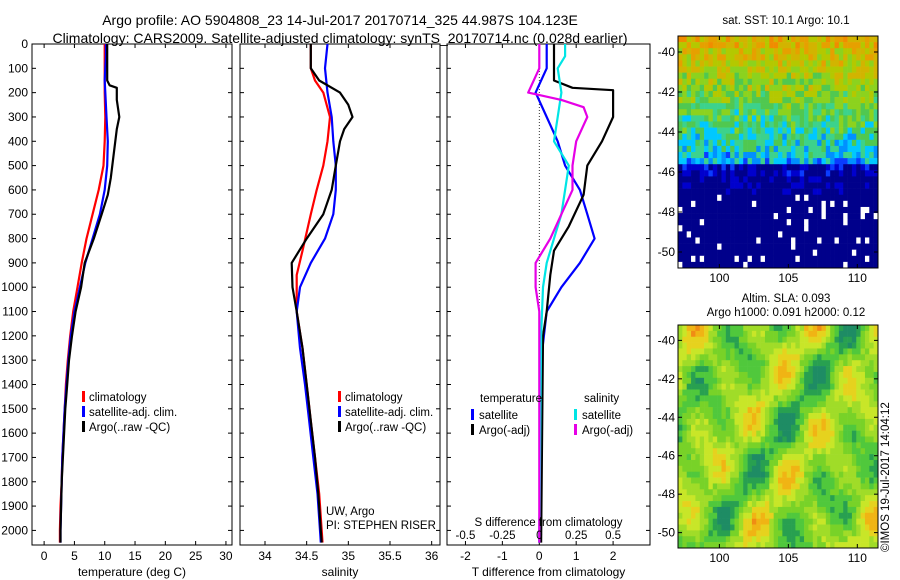 The height and width of the screenshot is (580, 900). Describe the element at coordinates (502, 556) in the screenshot. I see `x-tick-label: -1` at that location.